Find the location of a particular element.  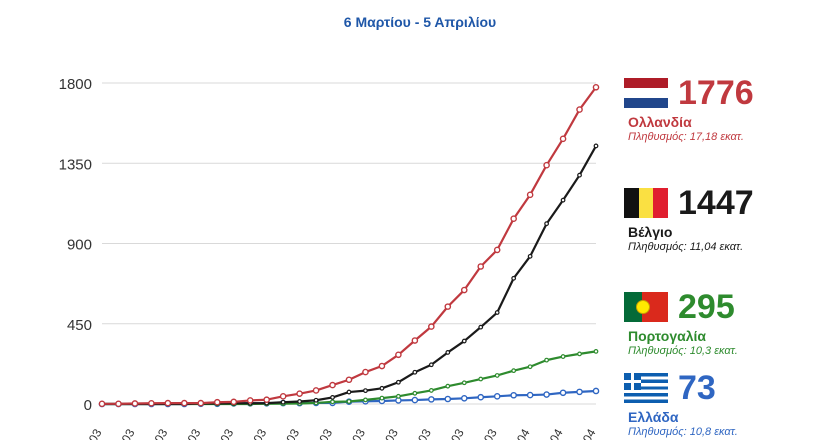

x-tick-label: 24-03 is located at coordinates (388, 433).